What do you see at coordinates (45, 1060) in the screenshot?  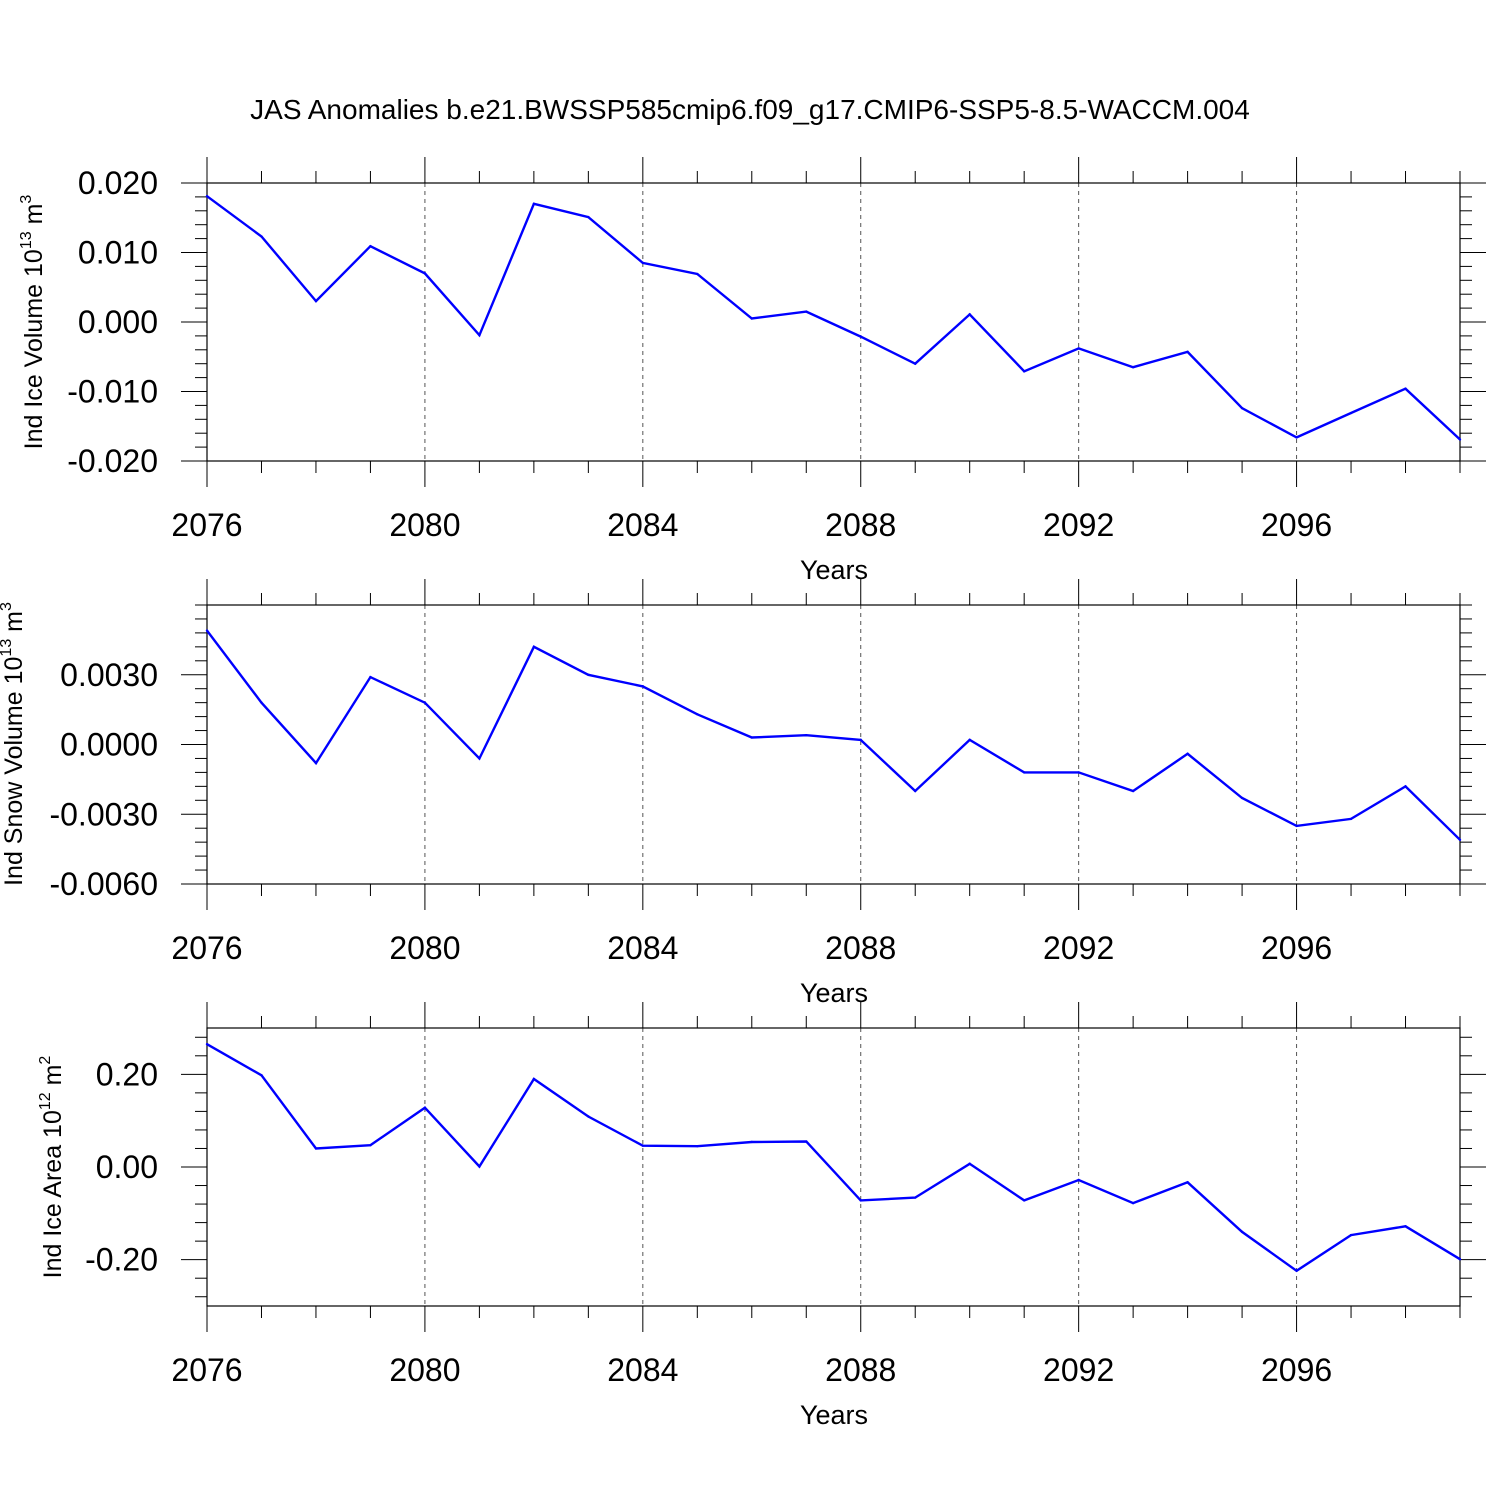 I see `y-axis-label-unit-exponent: 2` at bounding box center [45, 1060].